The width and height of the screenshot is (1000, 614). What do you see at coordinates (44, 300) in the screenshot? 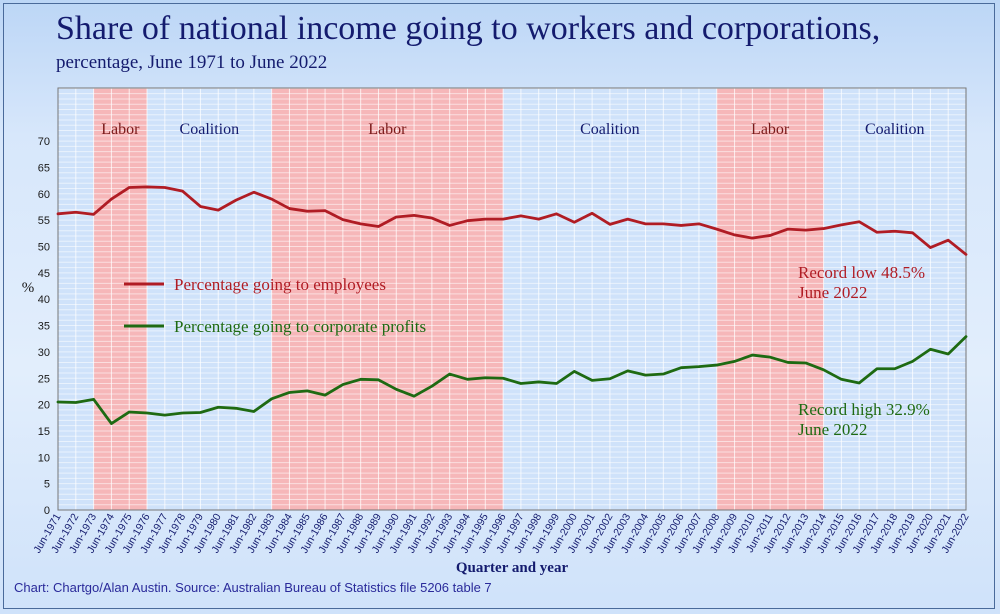
I see `y-tick-label: 40` at bounding box center [44, 300].